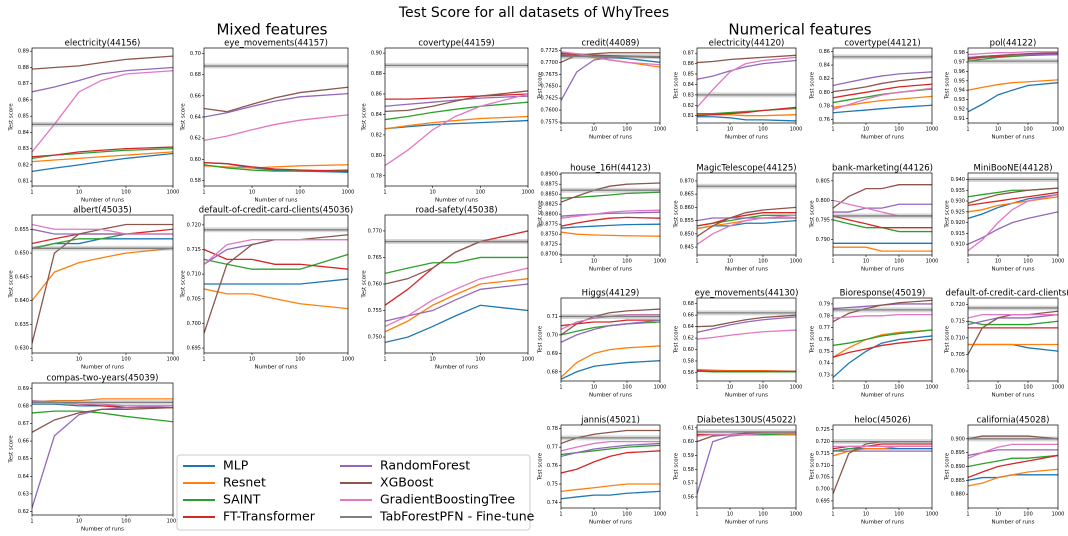 This screenshot has height=536, width=1068. I want to click on y-tick-label: 0.7700, so click(550, 63).